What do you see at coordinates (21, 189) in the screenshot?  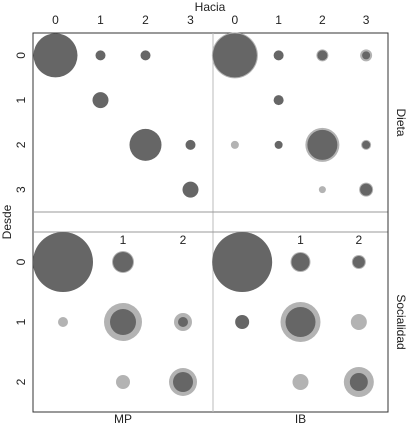 I see `y-tick-label: 3` at bounding box center [21, 189].